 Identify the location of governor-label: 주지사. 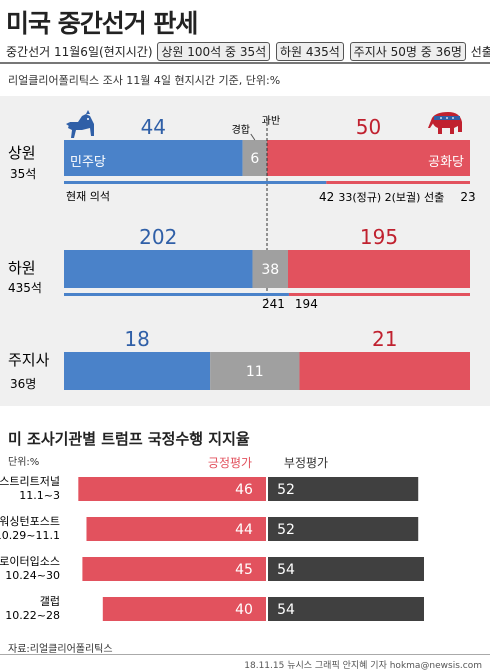
(29, 360).